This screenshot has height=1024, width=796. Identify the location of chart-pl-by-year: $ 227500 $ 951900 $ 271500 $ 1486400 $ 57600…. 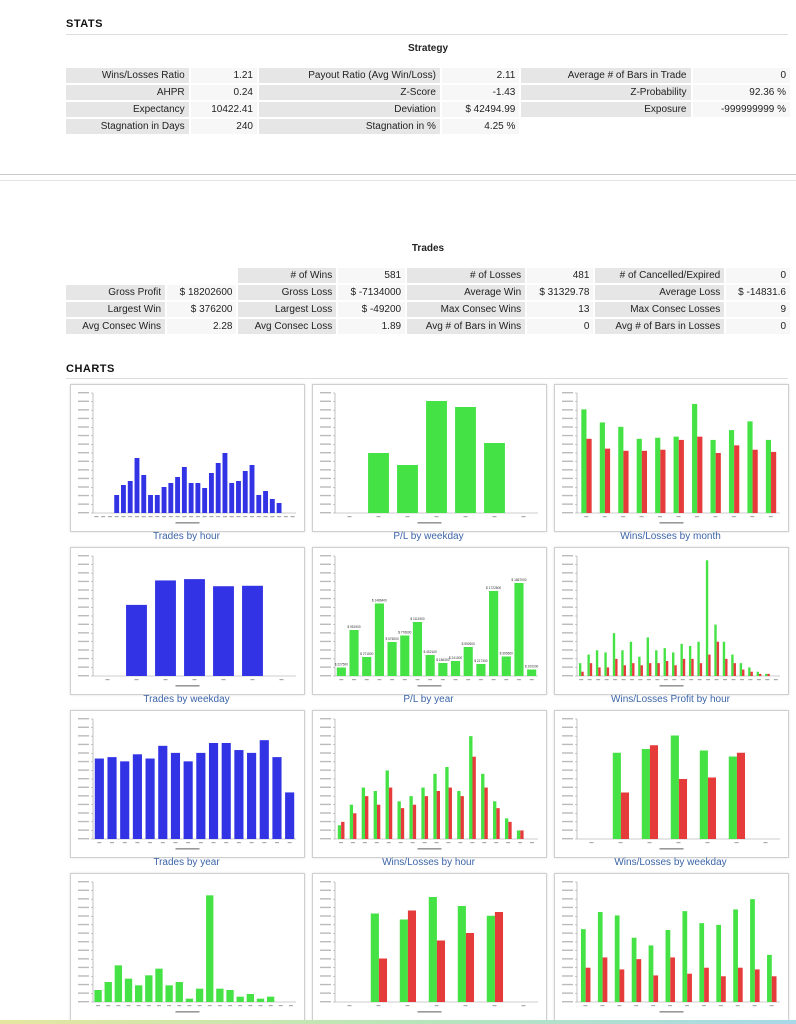
(429, 621).